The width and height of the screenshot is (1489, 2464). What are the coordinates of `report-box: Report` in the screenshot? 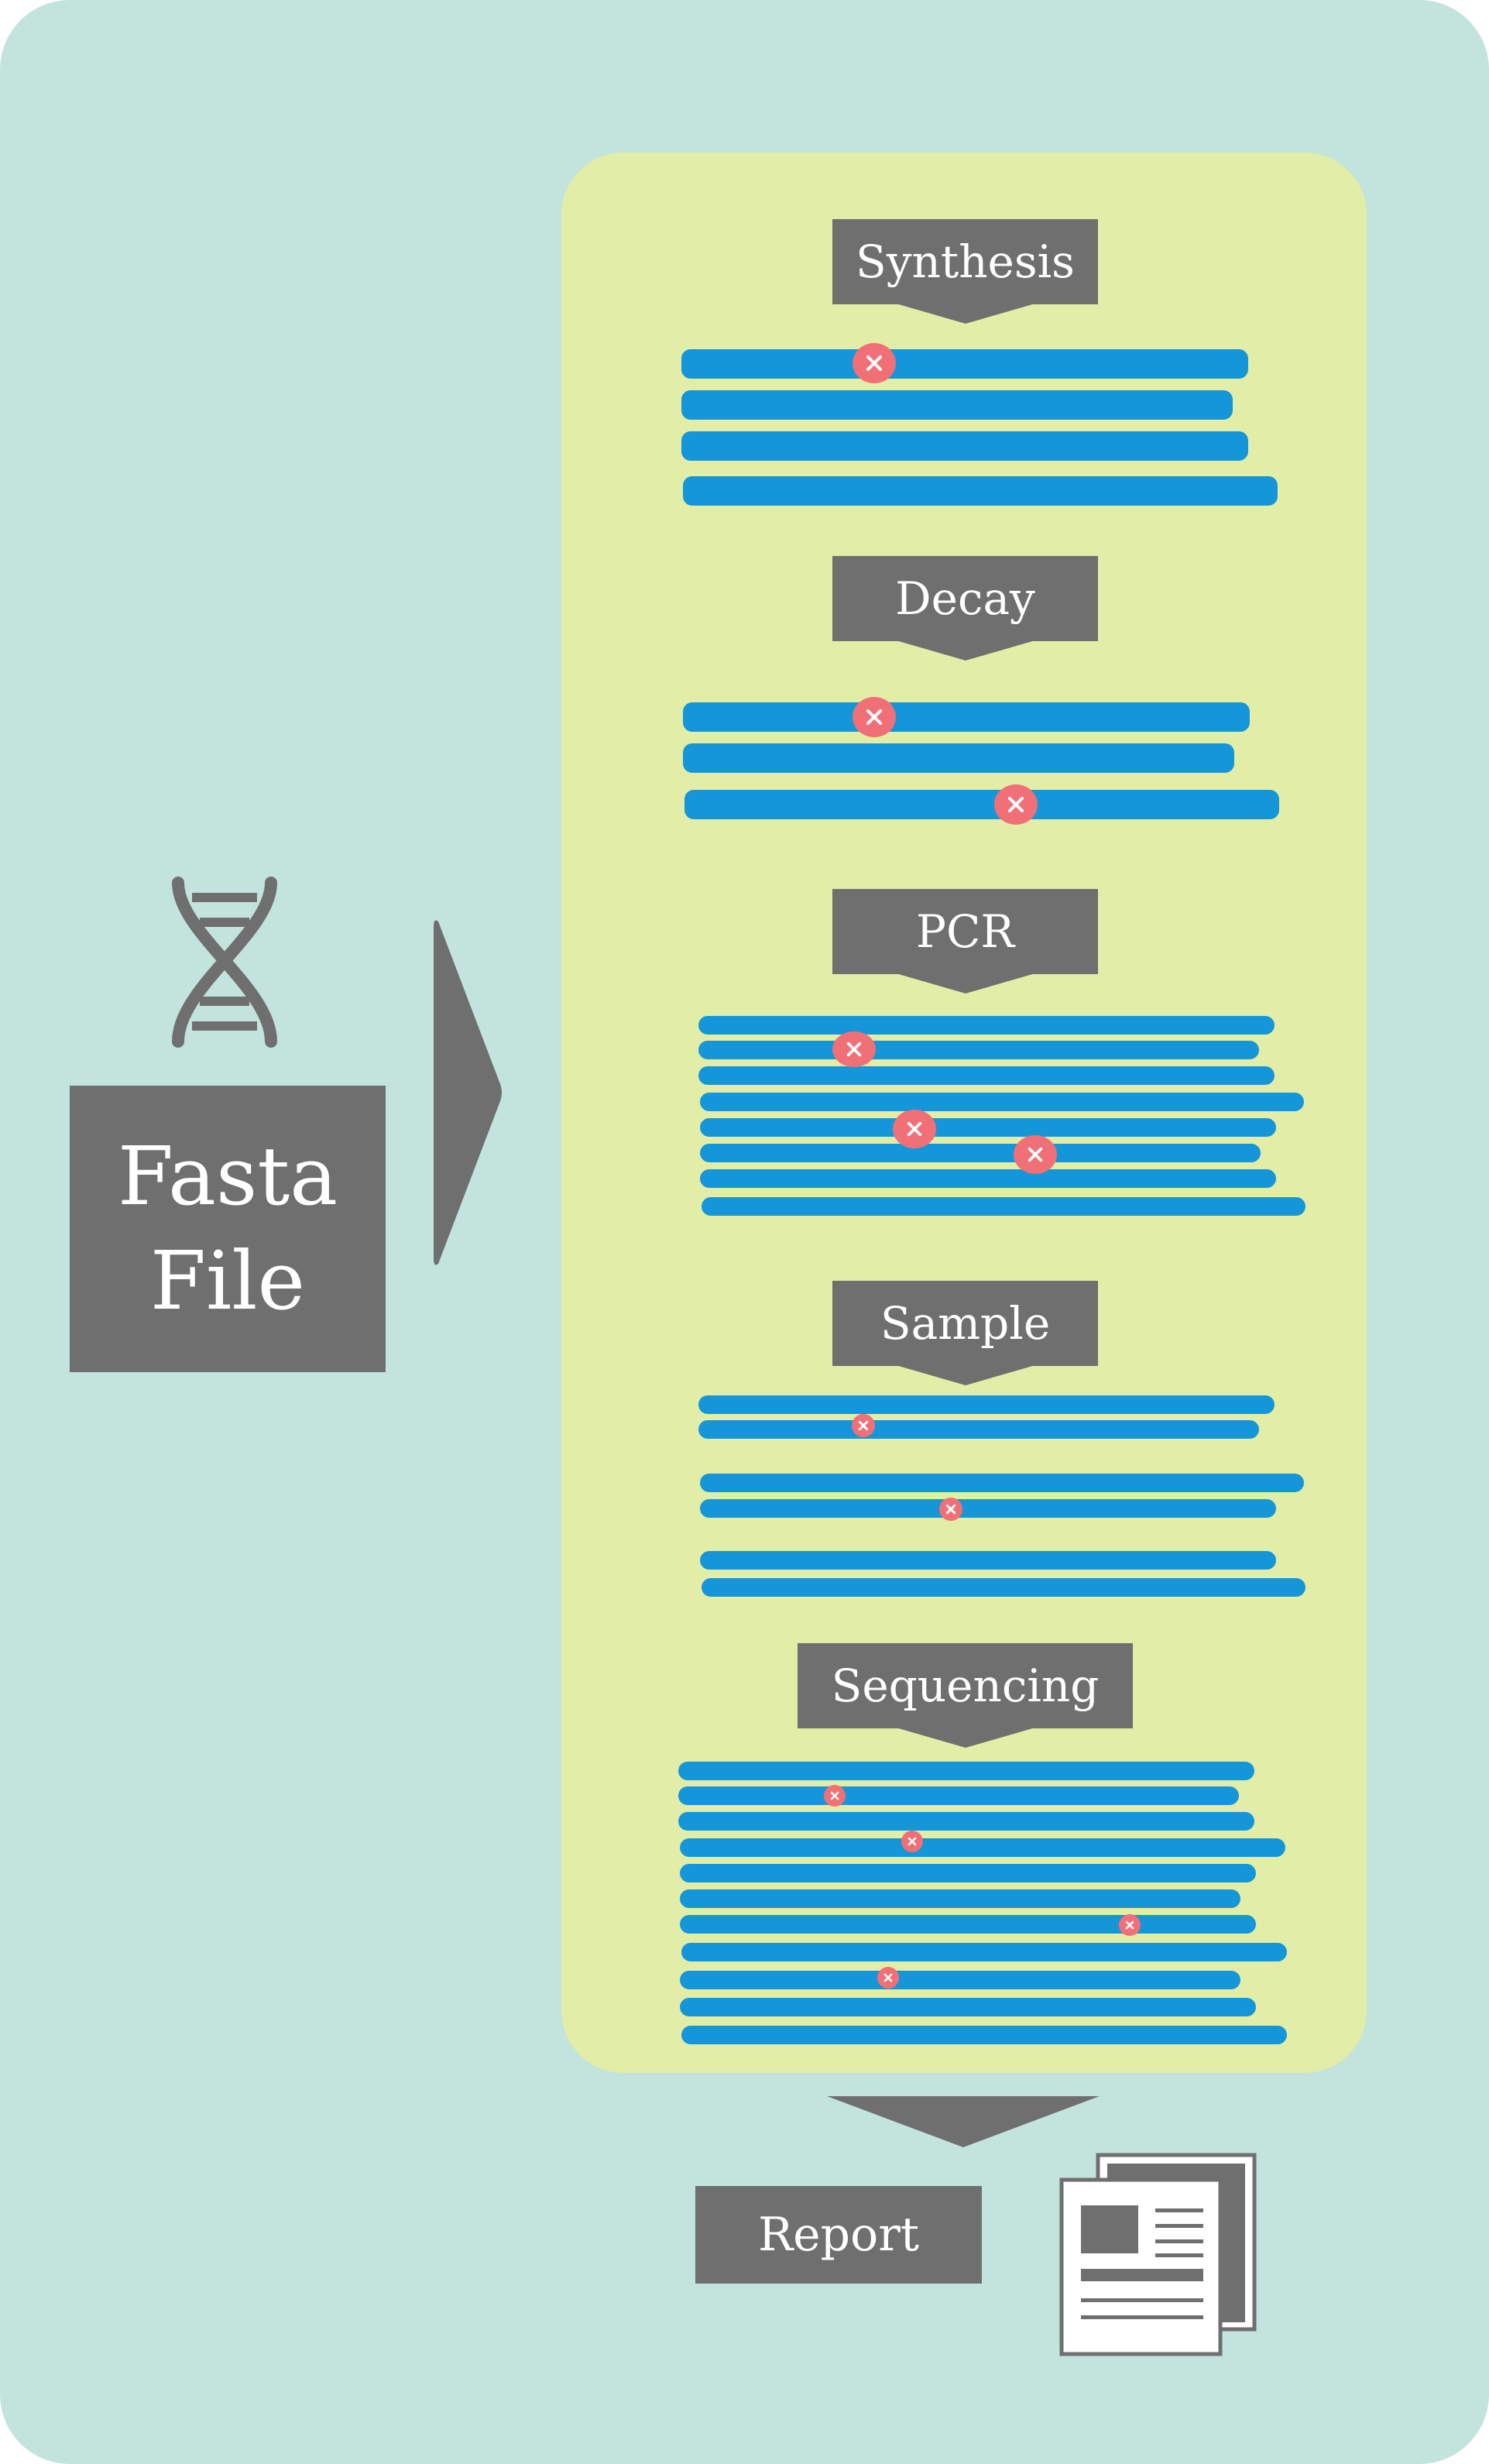 It's located at (838, 2235).